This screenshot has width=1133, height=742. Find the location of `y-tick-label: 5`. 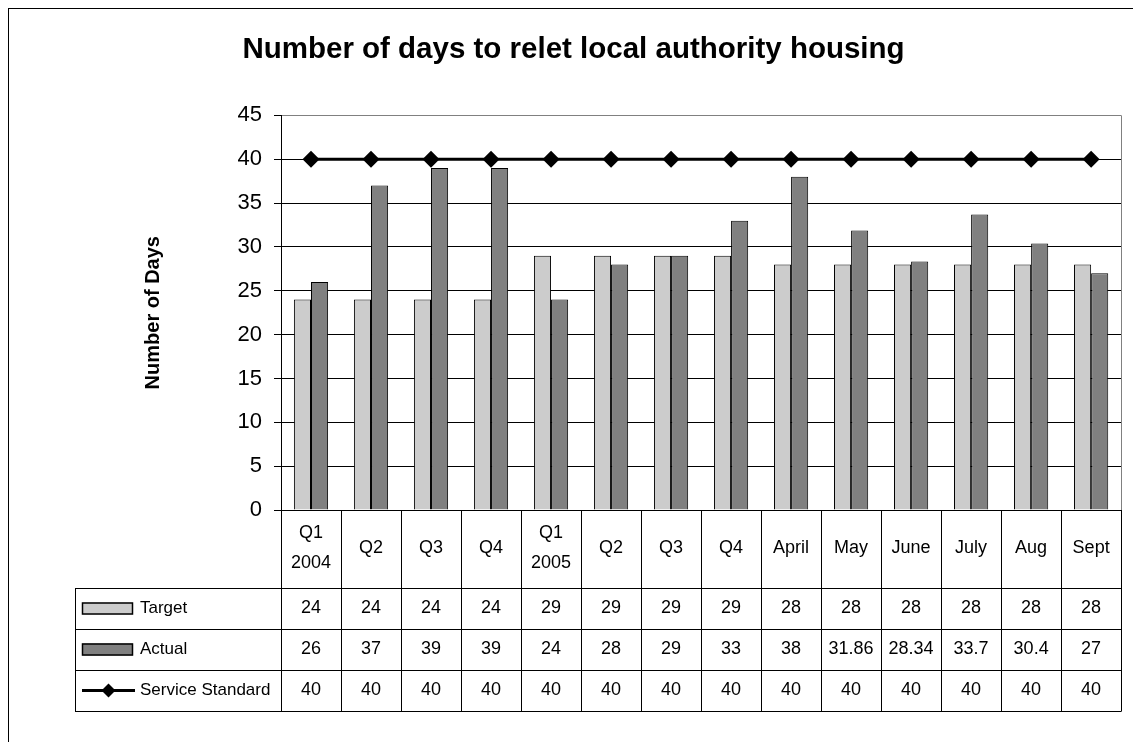

y-tick-label: 5 is located at coordinates (255, 465).